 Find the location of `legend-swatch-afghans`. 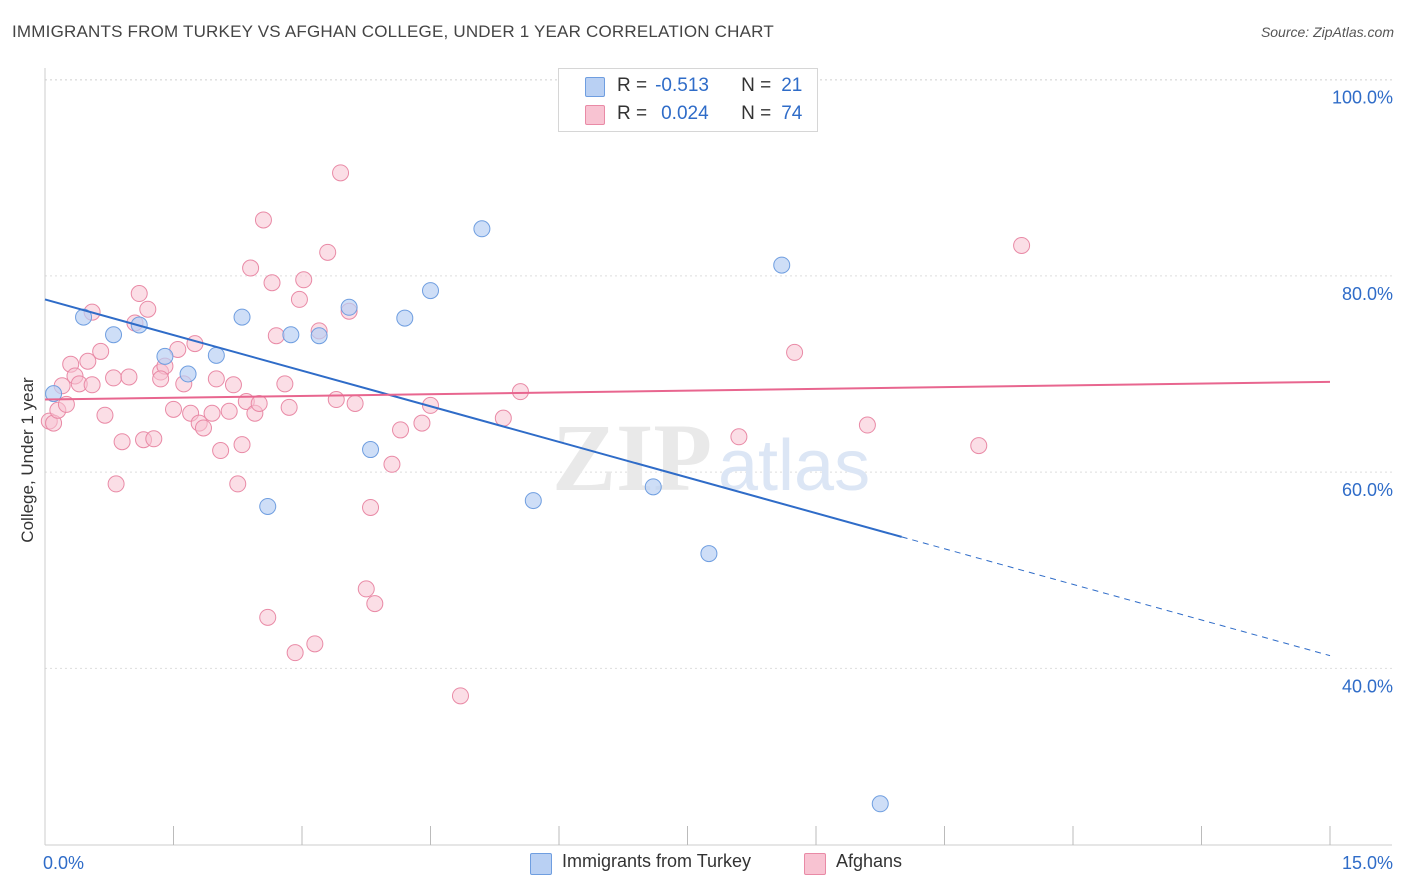

legend-swatch-afghans is located at coordinates (595, 115).